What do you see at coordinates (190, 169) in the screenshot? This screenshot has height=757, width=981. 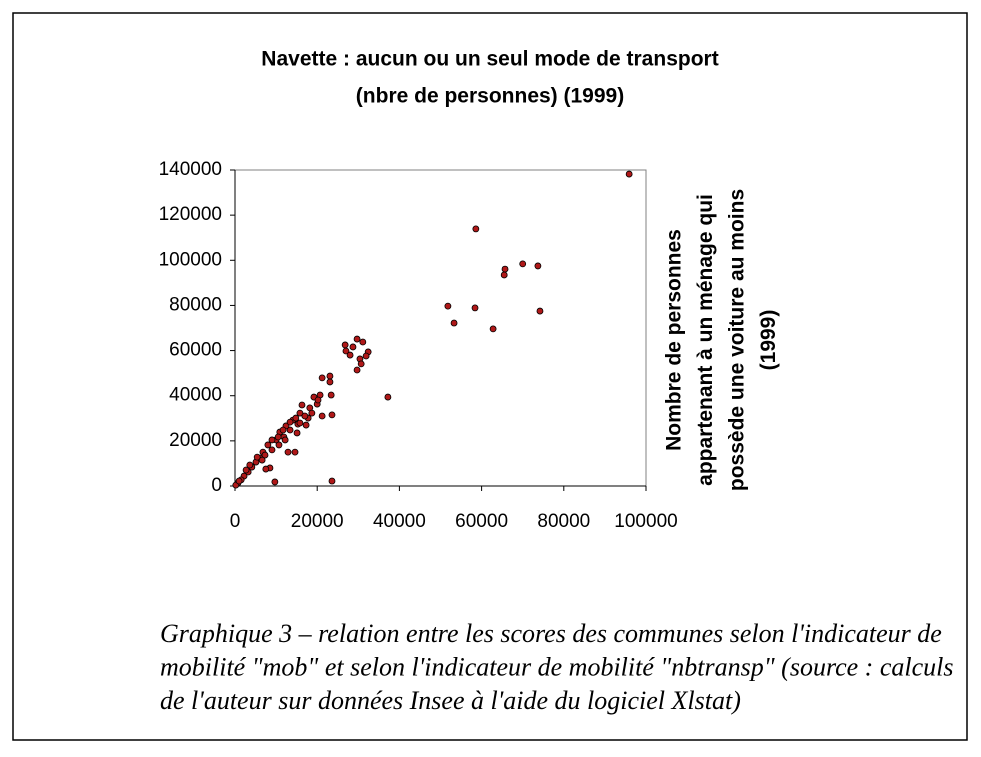 I see `y-tick-label: 140000` at bounding box center [190, 169].